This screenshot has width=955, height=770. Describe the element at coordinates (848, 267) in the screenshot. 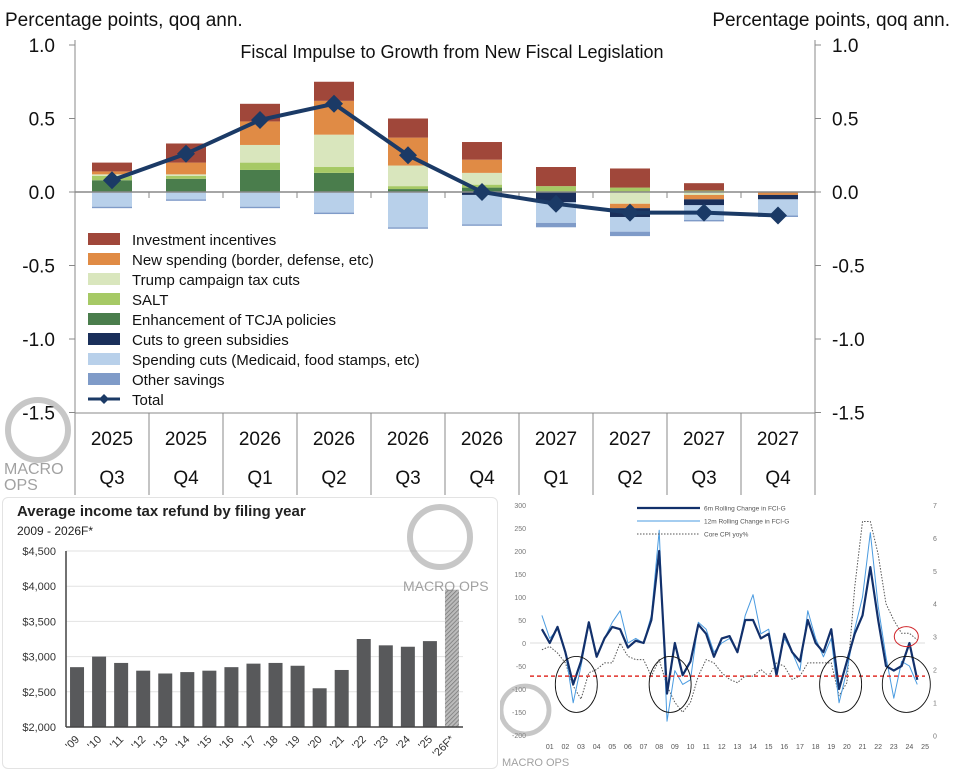

I see `right-tick-label: -0.5` at that location.